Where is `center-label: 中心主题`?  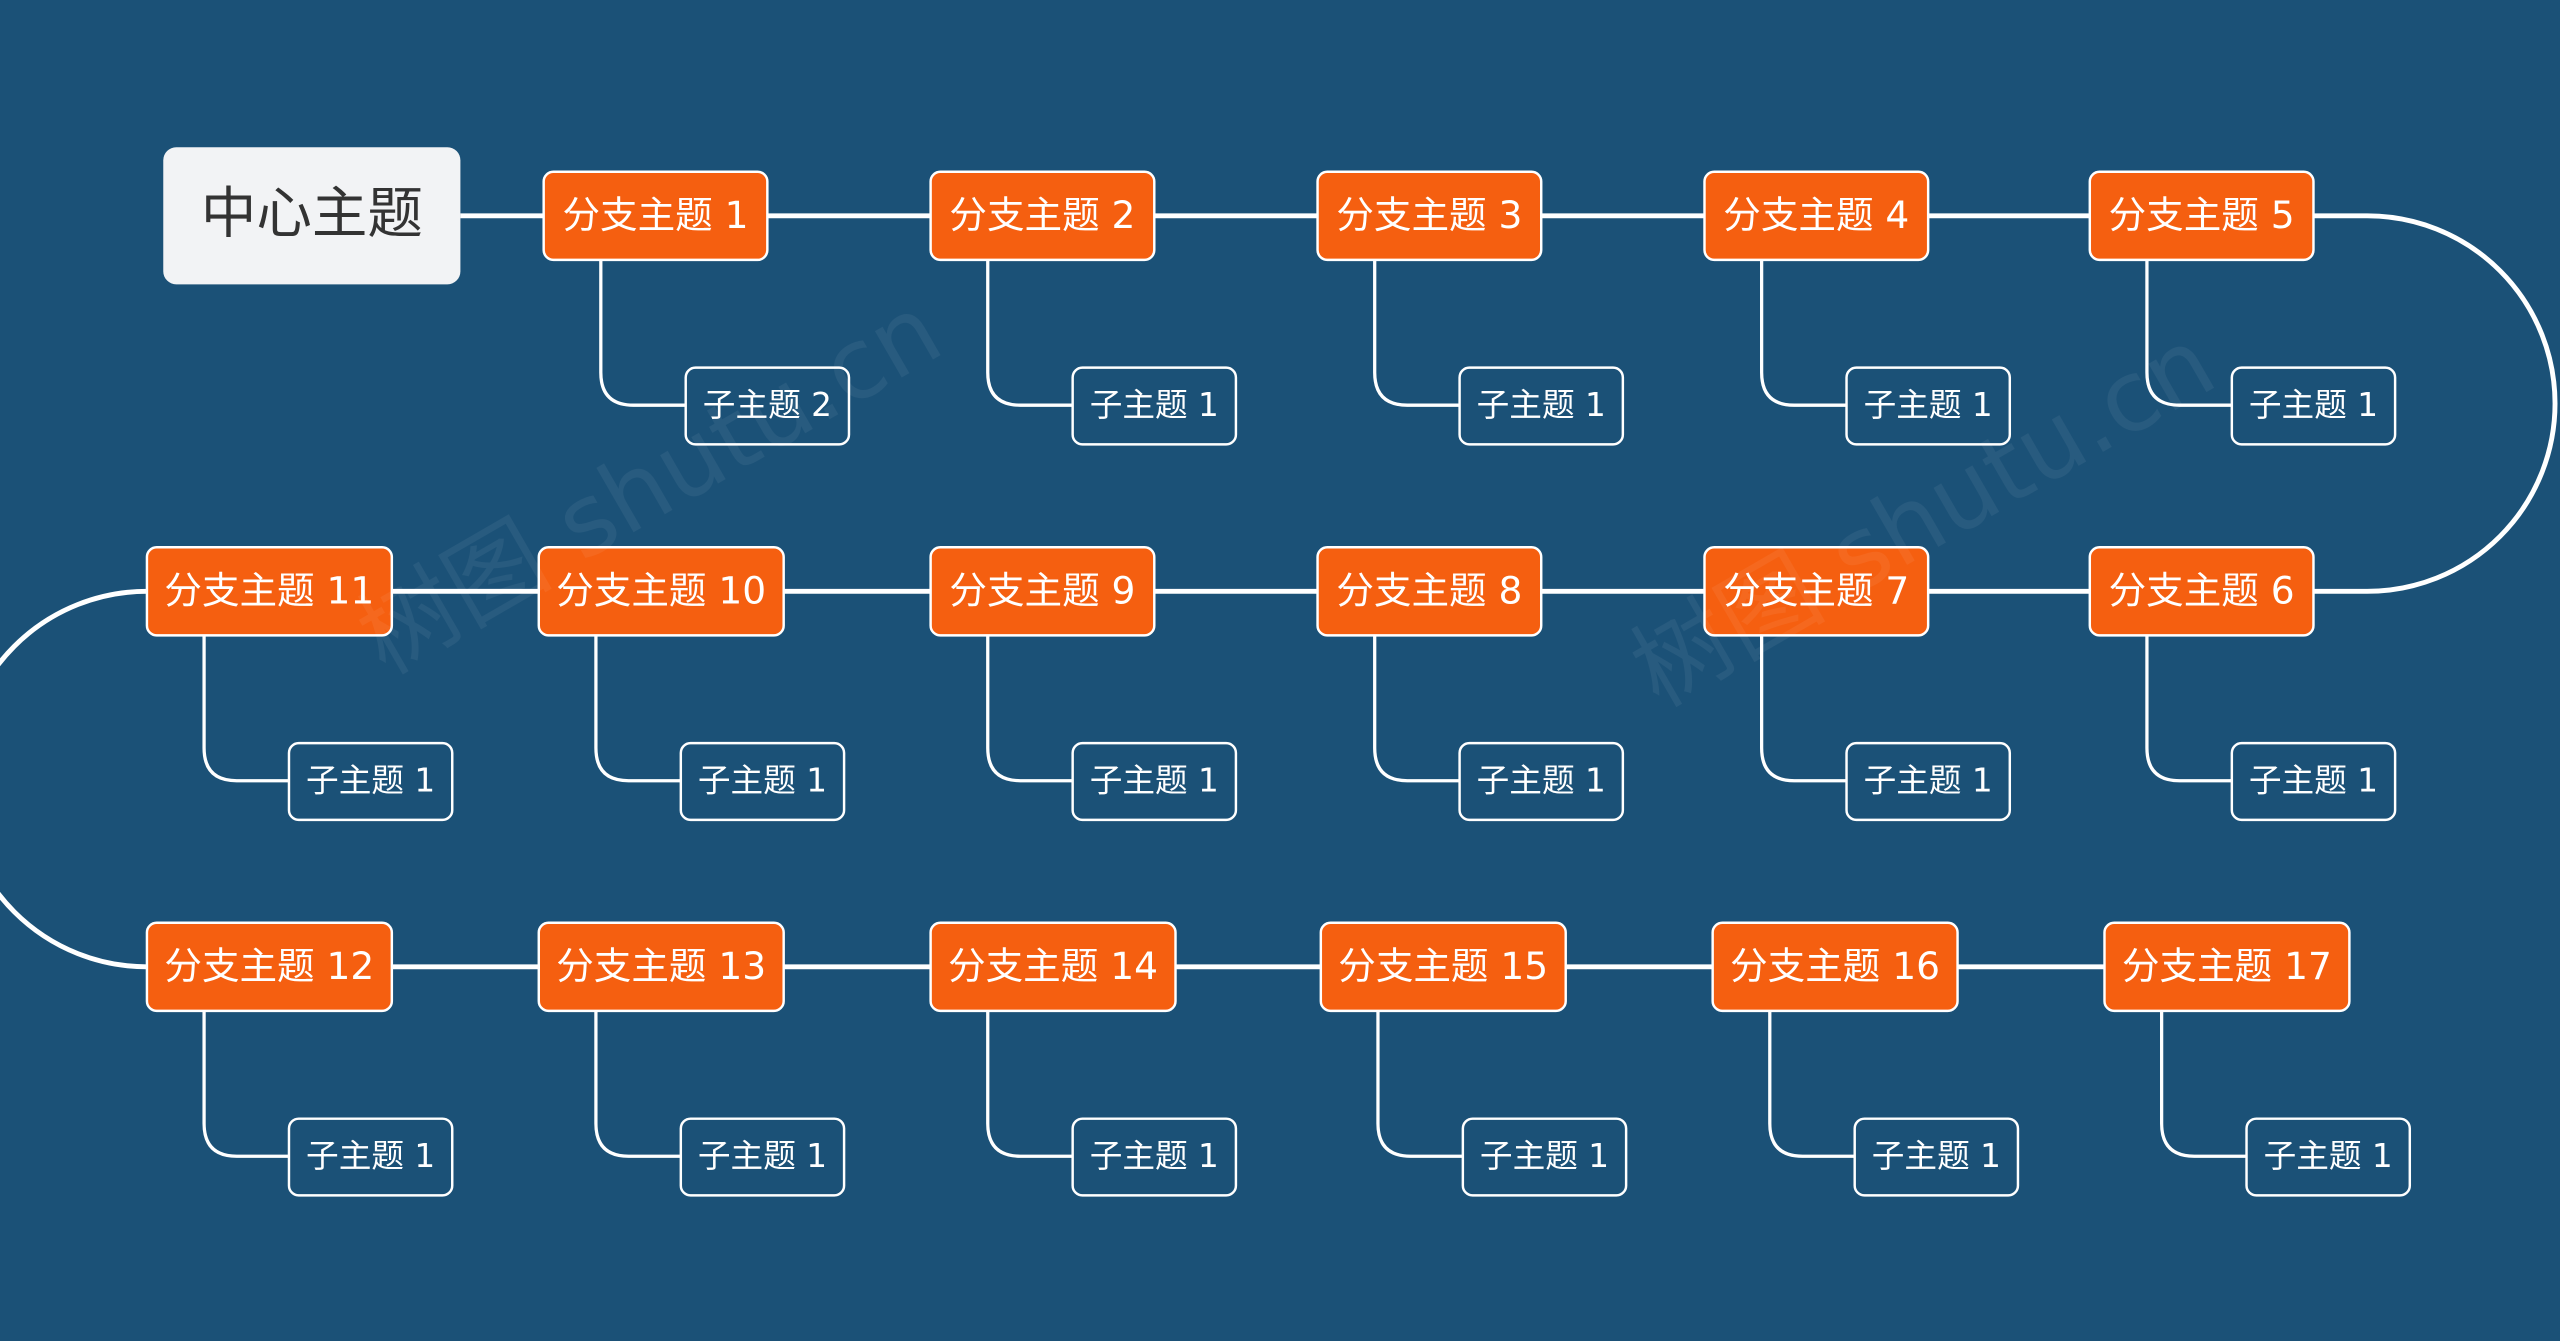
center-label: 中心主题 is located at coordinates (312, 214).